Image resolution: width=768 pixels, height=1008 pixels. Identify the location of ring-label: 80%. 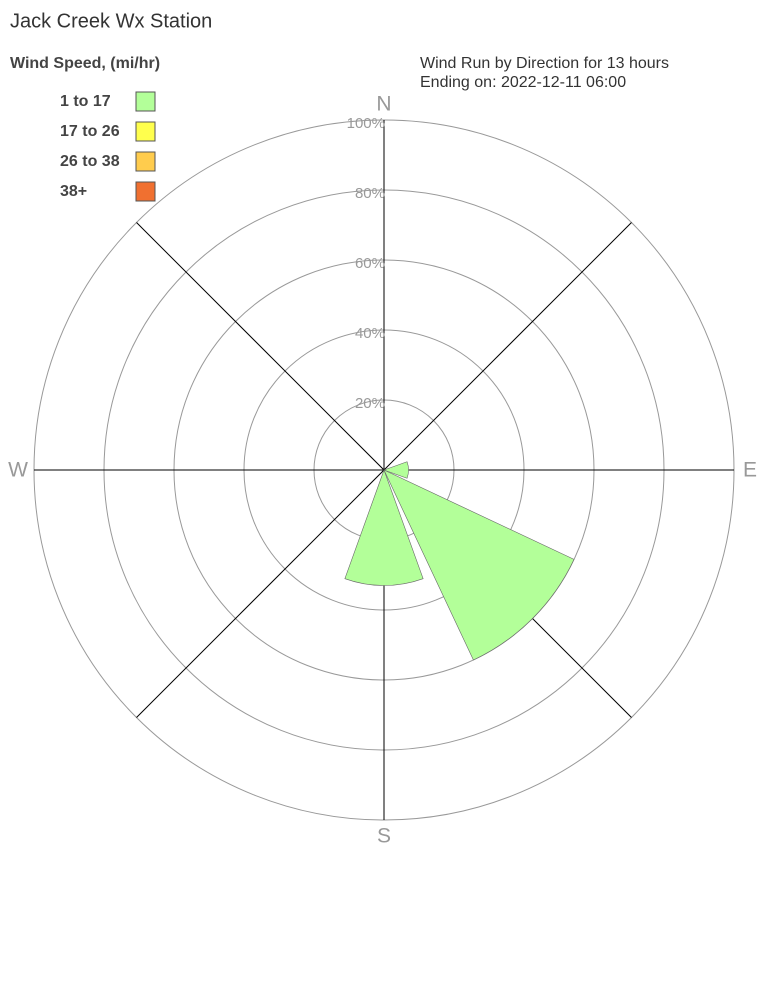
(370, 193).